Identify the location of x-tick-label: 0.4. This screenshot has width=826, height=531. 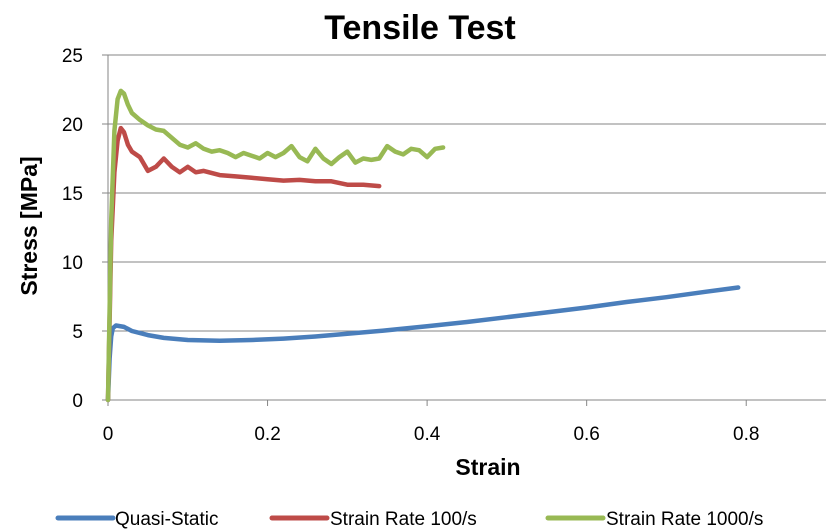
(427, 434).